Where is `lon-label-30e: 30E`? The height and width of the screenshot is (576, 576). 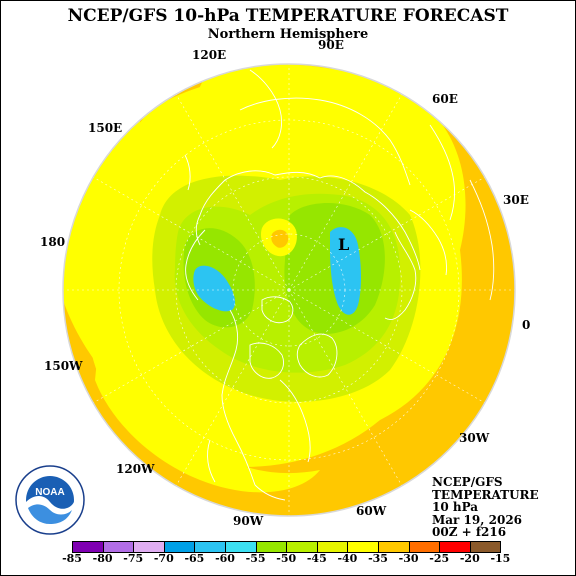
lon-label-30e: 30E is located at coordinates (516, 200).